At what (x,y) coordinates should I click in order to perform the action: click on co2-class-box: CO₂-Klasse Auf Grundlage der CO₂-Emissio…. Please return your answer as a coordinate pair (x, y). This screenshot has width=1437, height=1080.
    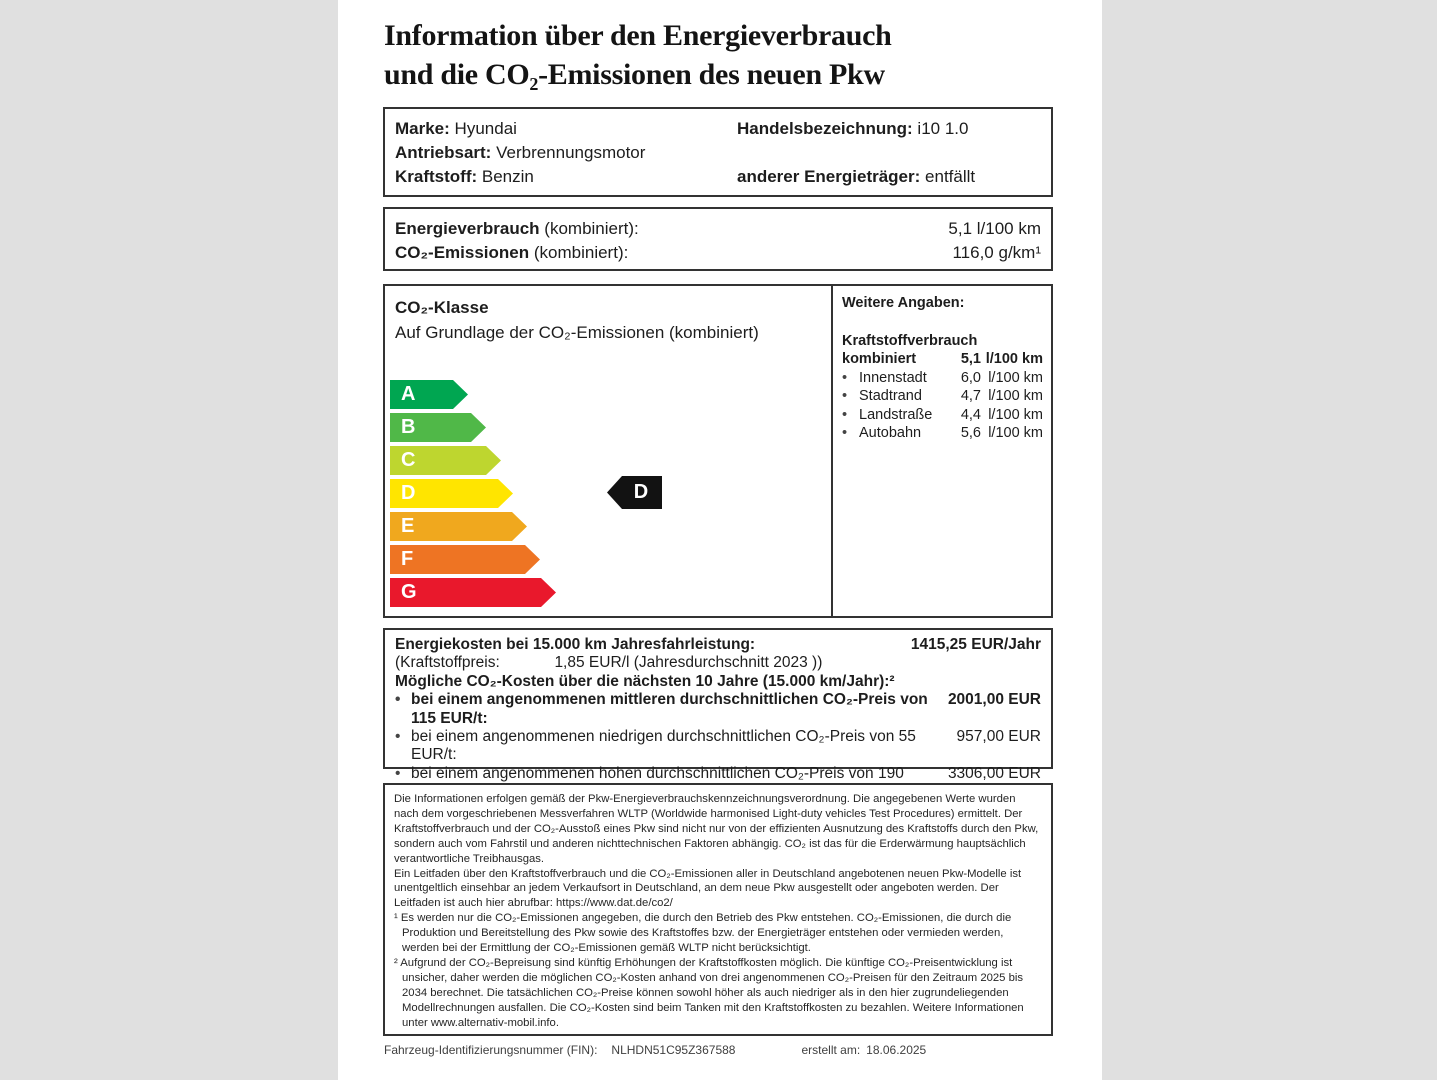
    Looking at the image, I should click on (718, 451).